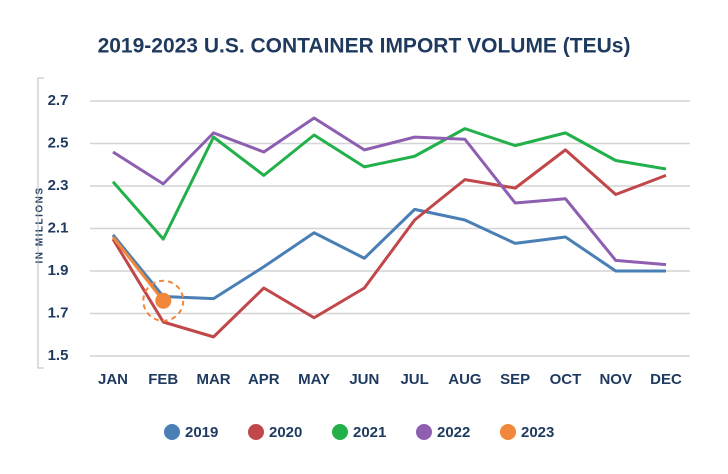 This screenshot has width=728, height=474. I want to click on x-tick-label: MAY, so click(314, 379).